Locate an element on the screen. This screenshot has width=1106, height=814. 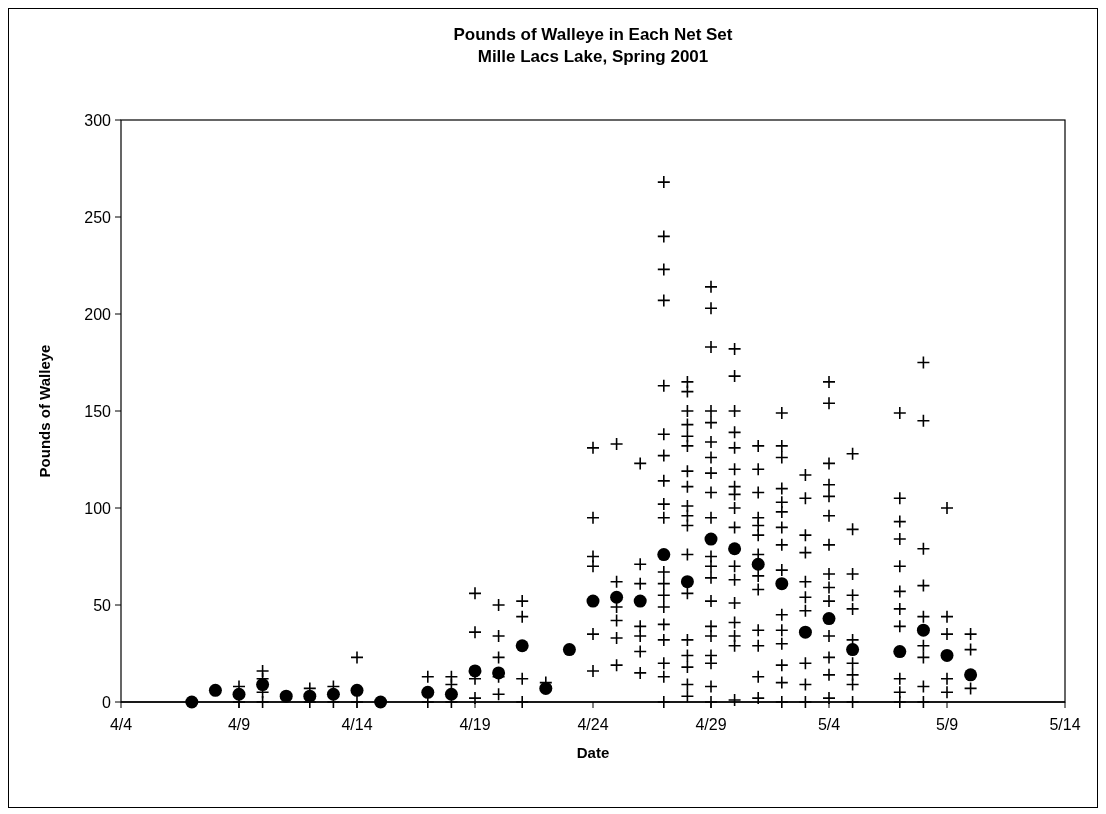
x-tick-label: 4/19 is located at coordinates (475, 724).